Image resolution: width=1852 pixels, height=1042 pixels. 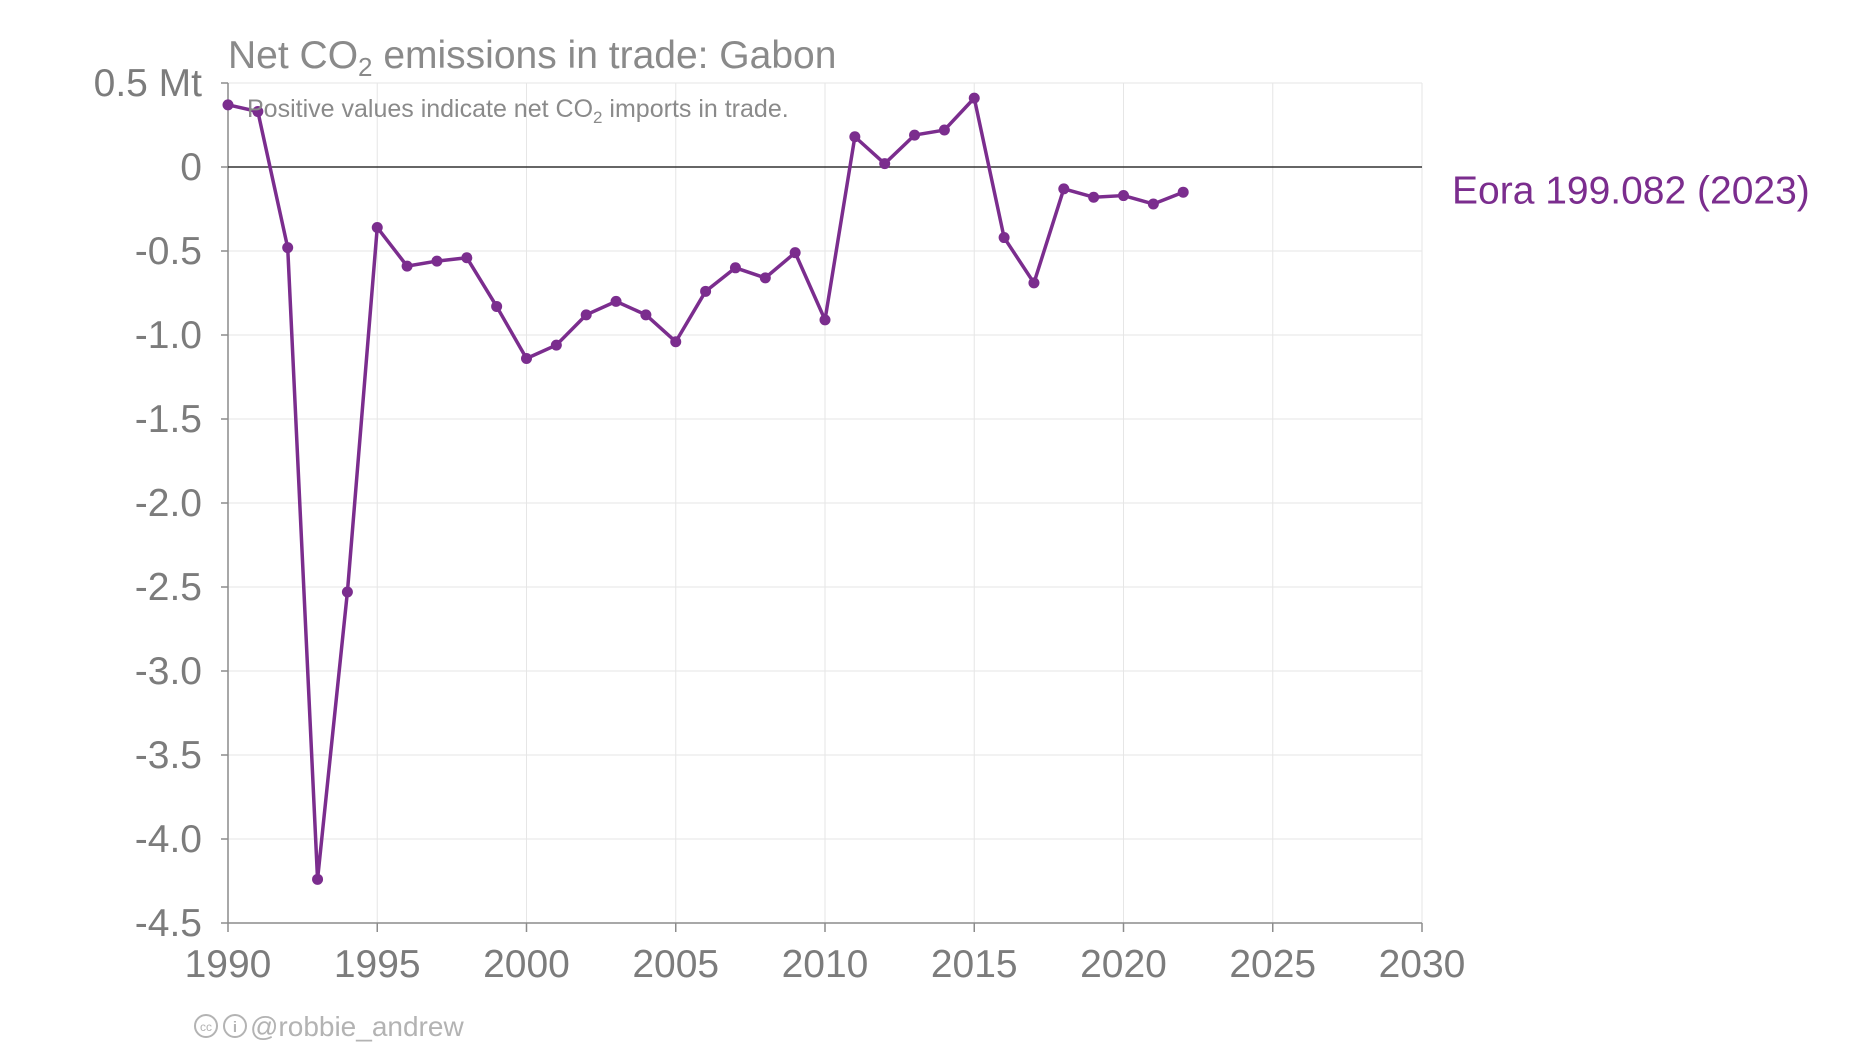 I want to click on chart-subtitle-rest: imports in trade., so click(x=695, y=109).